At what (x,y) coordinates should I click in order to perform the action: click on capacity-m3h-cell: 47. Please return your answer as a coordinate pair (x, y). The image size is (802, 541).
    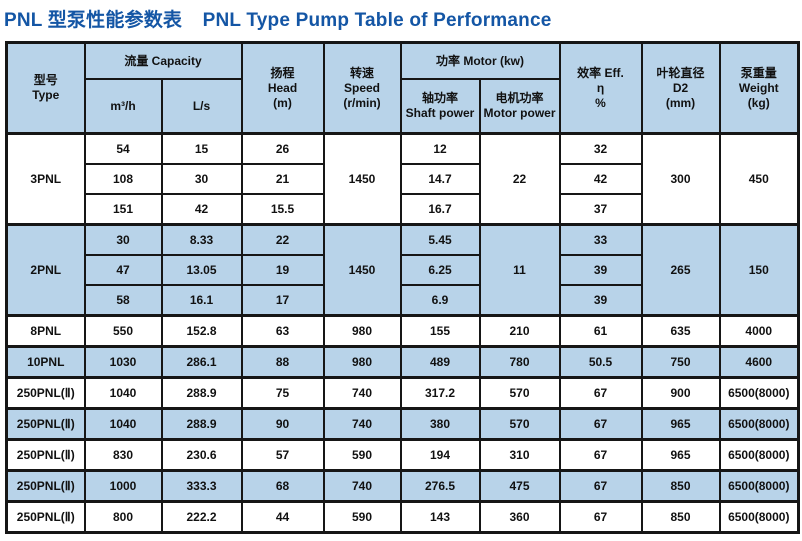
    Looking at the image, I should click on (123, 270).